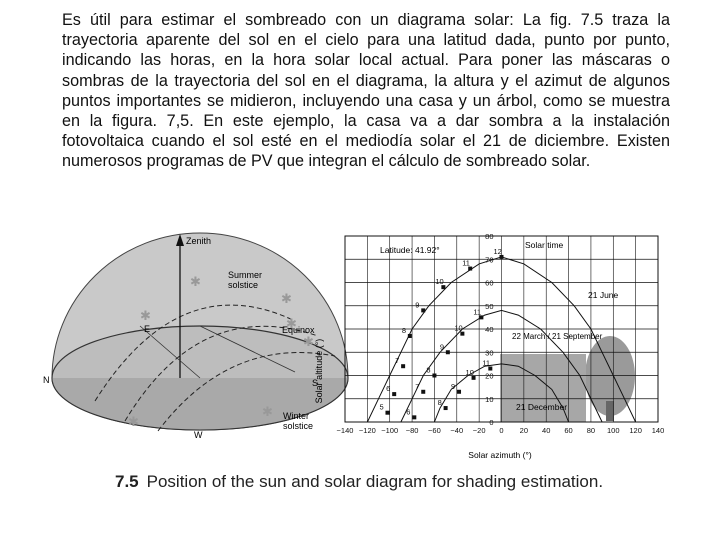  Describe the element at coordinates (298, 330) in the screenshot. I see `equinox-label: Equinox` at that location.